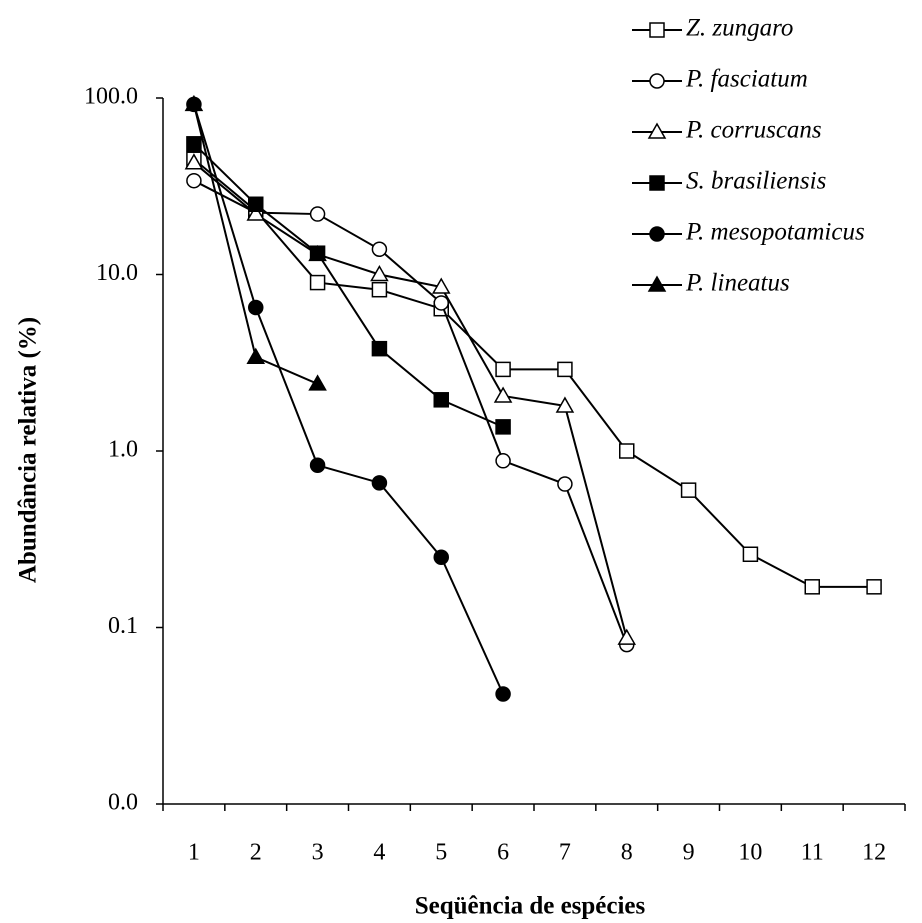 The image size is (922, 923). What do you see at coordinates (753, 130) in the screenshot?
I see `legend-text: P. corruscans` at bounding box center [753, 130].